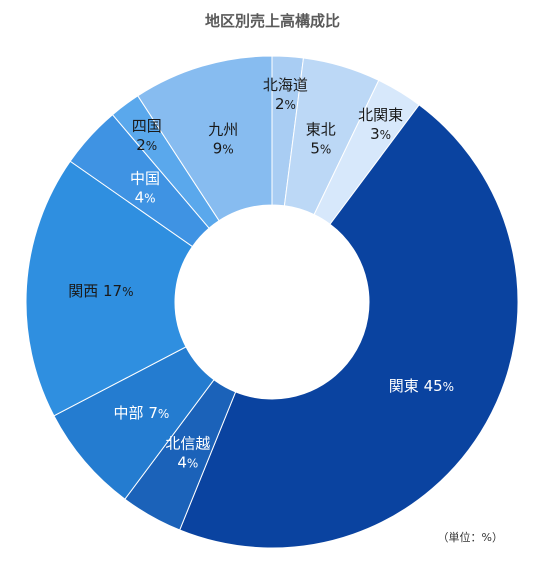 Image resolution: width=545 pixels, height=562 pixels. Describe the element at coordinates (285, 94) in the screenshot. I see `slice-label-1: 北海道 2%` at that location.